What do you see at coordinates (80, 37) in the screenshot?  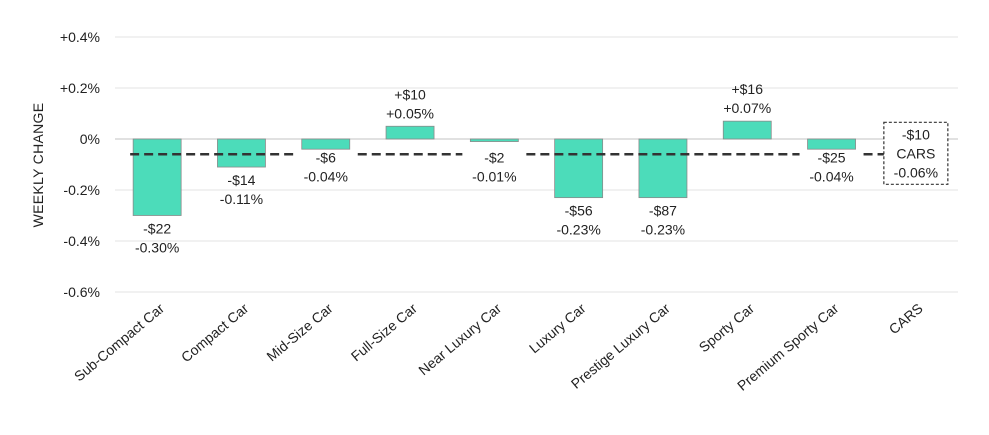 I see `y-tick-label: +0.4%` at bounding box center [80, 37].